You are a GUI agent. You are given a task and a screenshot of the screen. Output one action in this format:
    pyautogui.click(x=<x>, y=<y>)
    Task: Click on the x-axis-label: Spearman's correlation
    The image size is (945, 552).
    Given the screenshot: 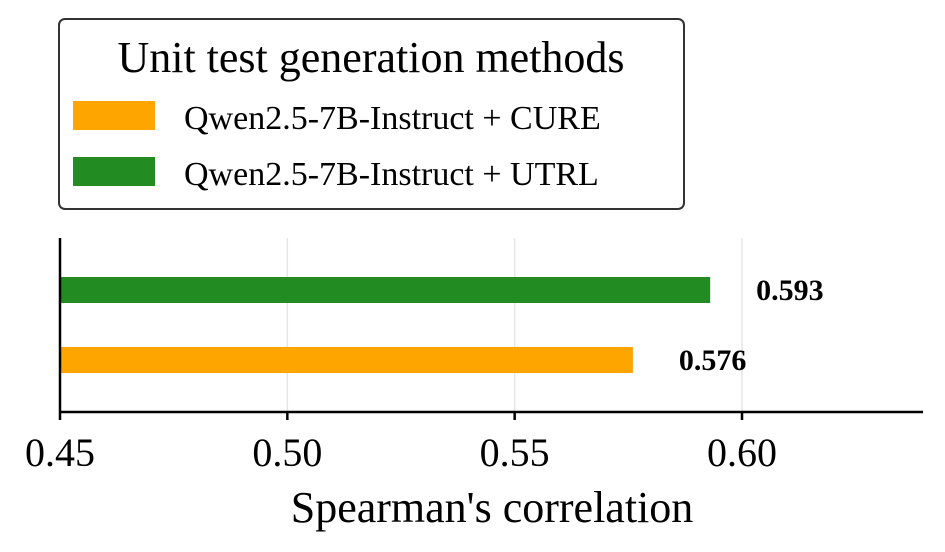 What is the action you would take?
    pyautogui.click(x=492, y=507)
    